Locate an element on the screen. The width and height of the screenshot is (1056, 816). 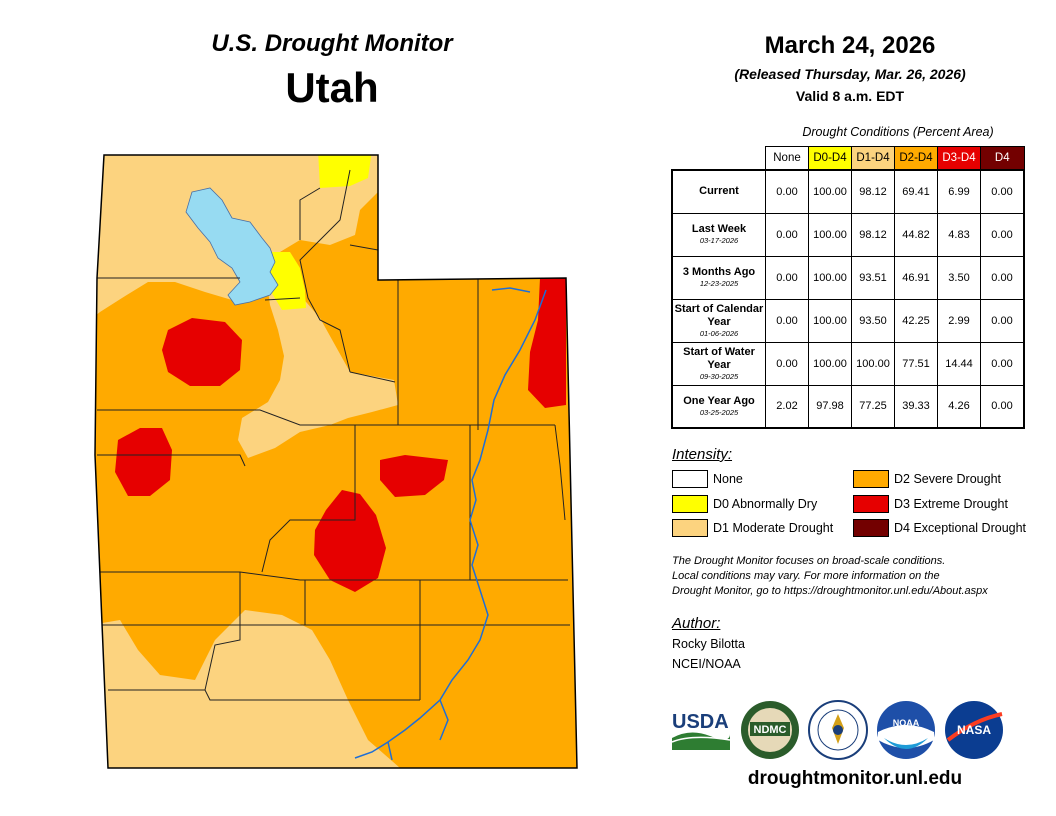
column-header: None is located at coordinates (787, 158).